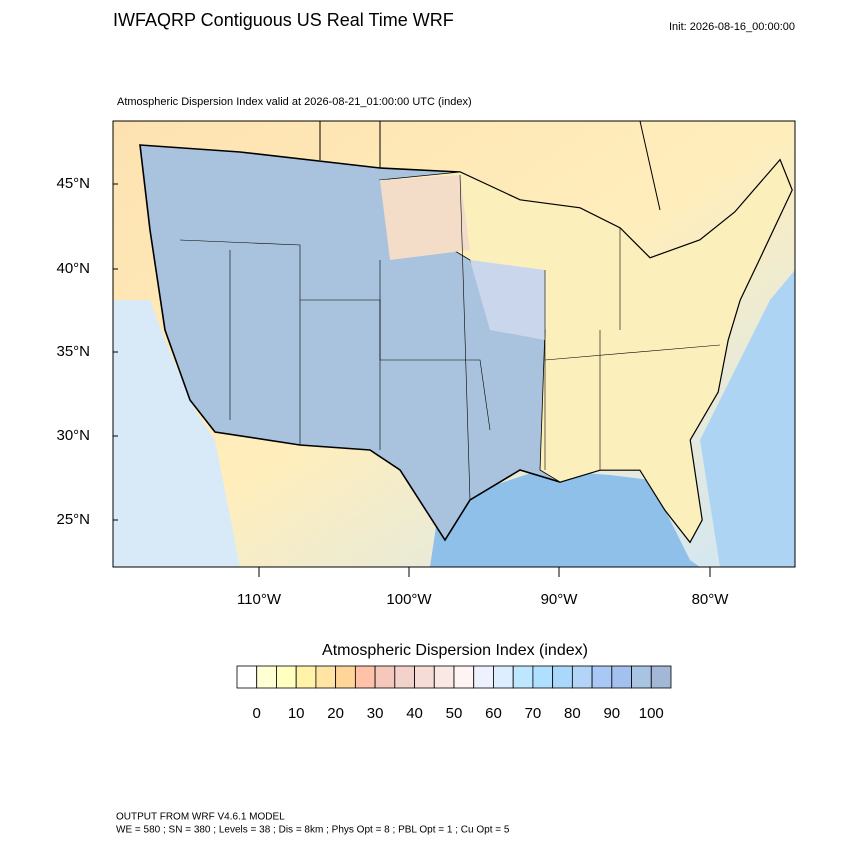 The image size is (850, 850). I want to click on gulf, so click(565, 518).